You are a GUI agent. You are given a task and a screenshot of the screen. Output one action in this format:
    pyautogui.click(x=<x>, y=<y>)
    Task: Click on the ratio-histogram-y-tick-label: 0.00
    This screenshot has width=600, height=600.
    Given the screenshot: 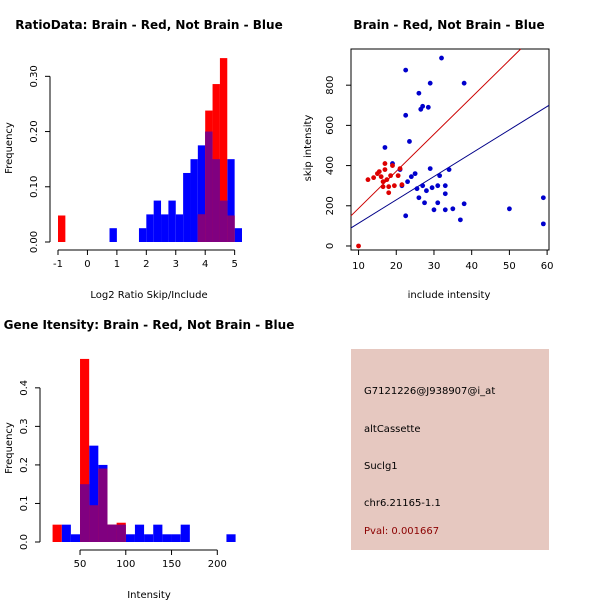 What is the action you would take?
    pyautogui.click(x=34, y=242)
    